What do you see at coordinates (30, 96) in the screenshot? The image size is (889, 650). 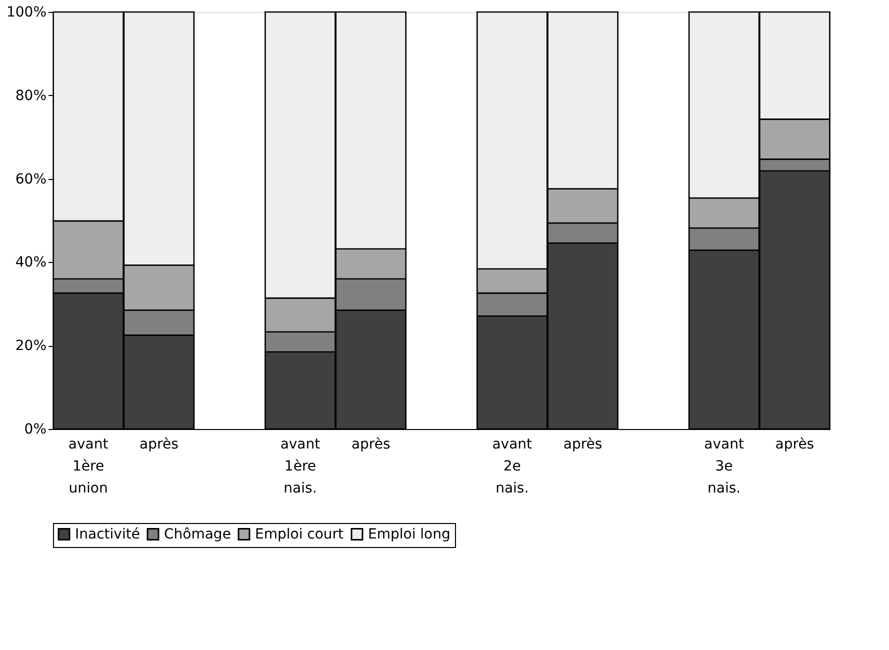 I see `y-tick-label: 80%` at bounding box center [30, 96].